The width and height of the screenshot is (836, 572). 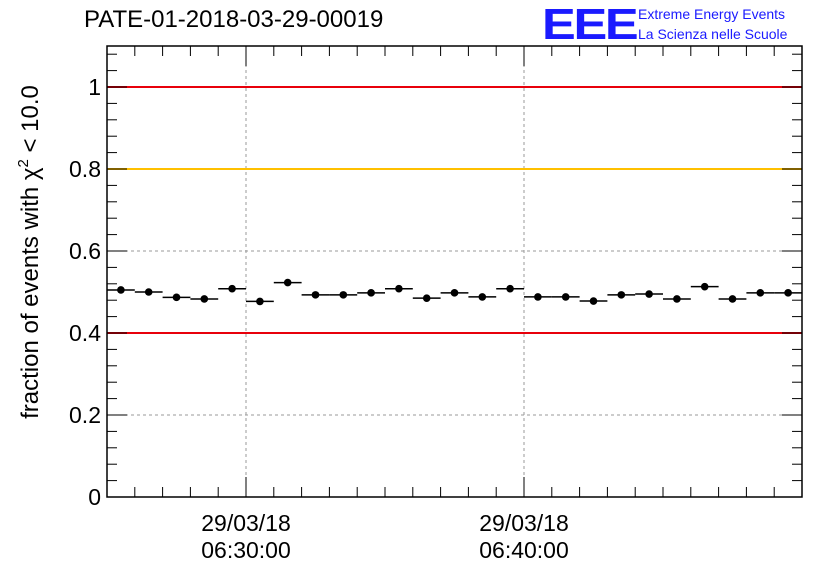 What do you see at coordinates (85, 169) in the screenshot?
I see `y-tick-label: 0.8` at bounding box center [85, 169].